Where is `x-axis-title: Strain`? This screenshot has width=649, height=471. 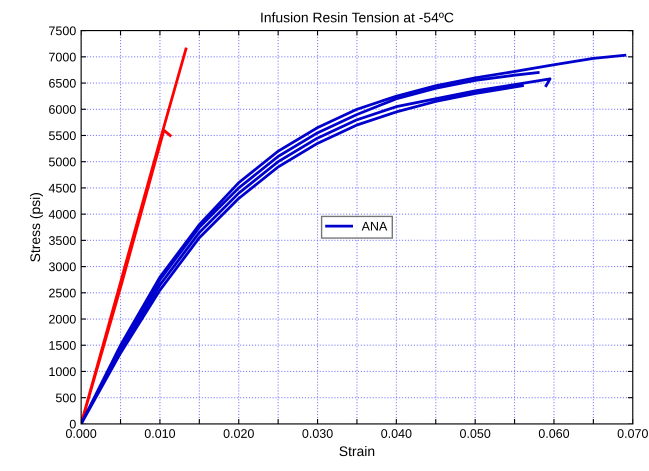 x-axis-title: Strain is located at coordinates (356, 451).